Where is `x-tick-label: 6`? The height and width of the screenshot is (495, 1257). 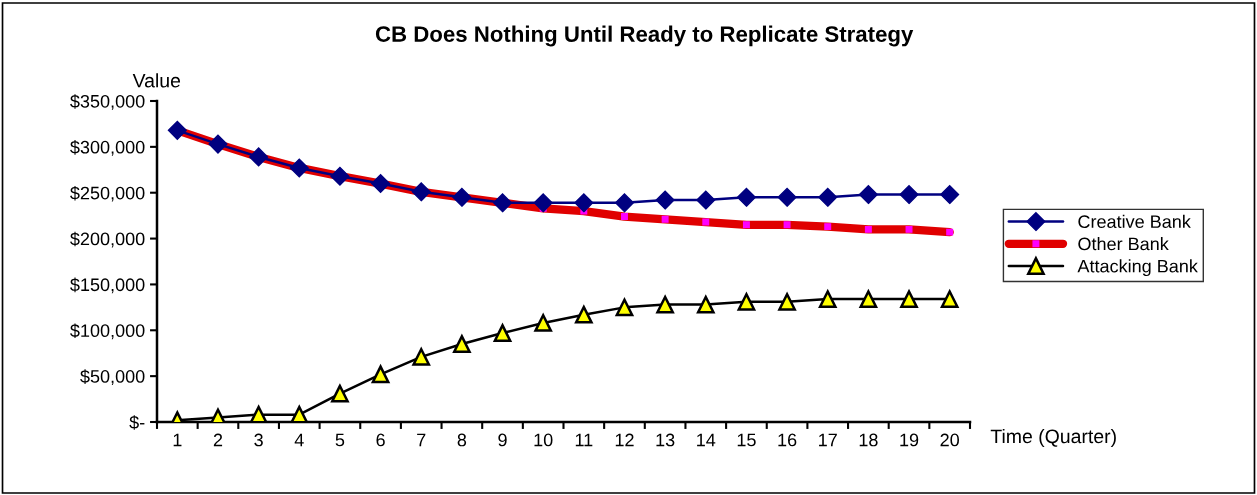 x-tick-label: 6 is located at coordinates (380, 440).